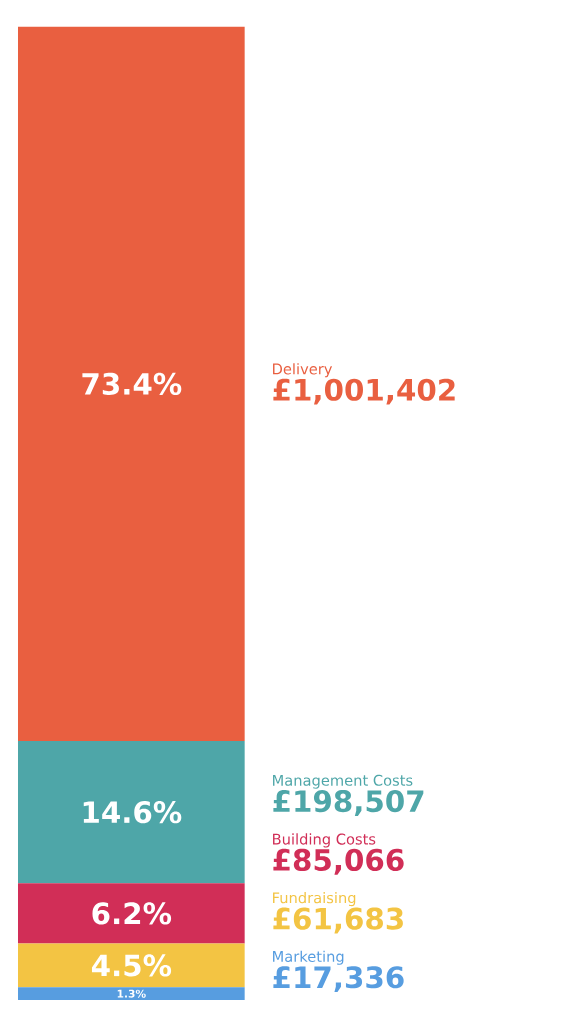 This screenshot has width=576, height=1024. I want to click on data-label: 4.5%, so click(131, 965).